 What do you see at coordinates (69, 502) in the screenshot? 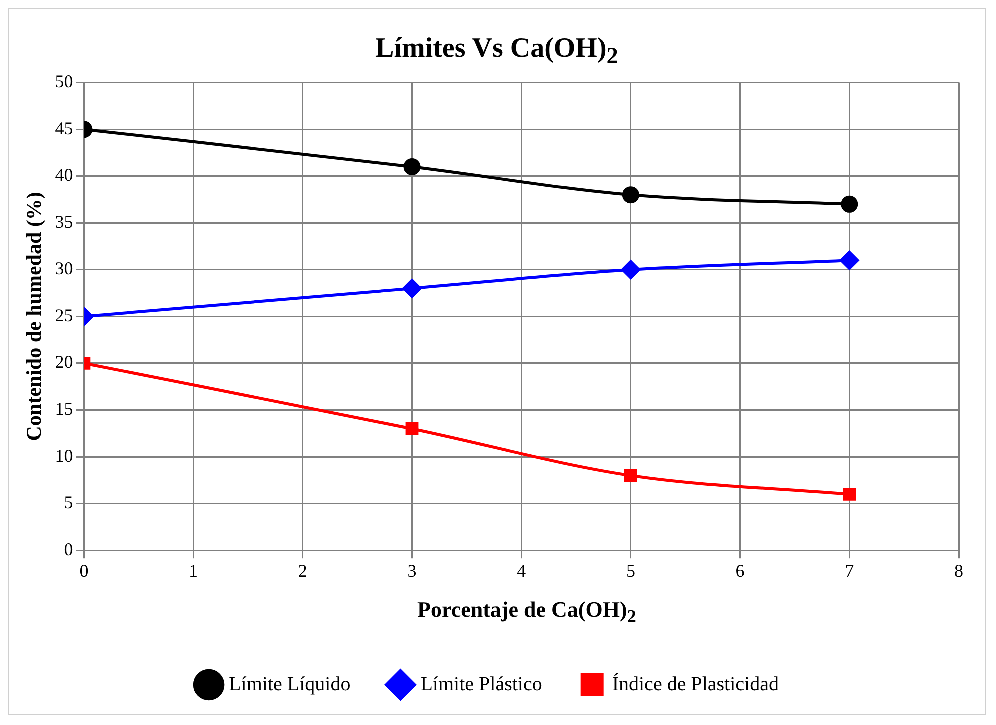
I see `y-tick-label: 5` at bounding box center [69, 502].